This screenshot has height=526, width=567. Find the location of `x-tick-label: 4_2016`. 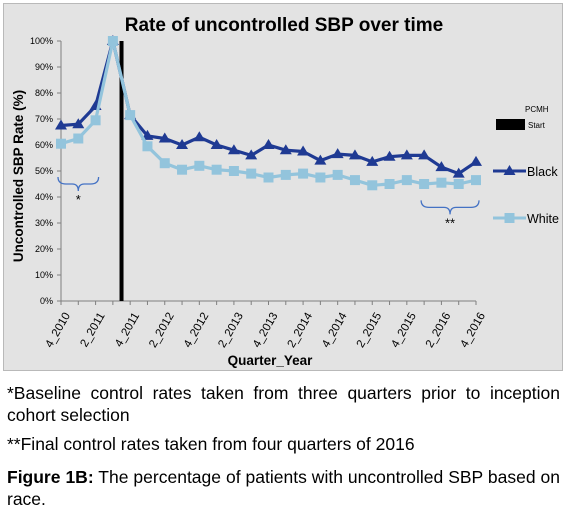

x-tick-label: 4_2016 is located at coordinates (473, 330).